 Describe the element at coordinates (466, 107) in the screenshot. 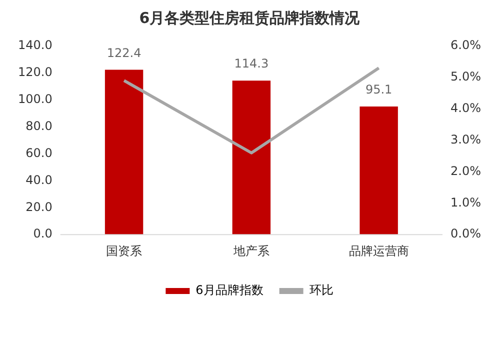

I see `y2-tick-label: 4.0%` at that location.